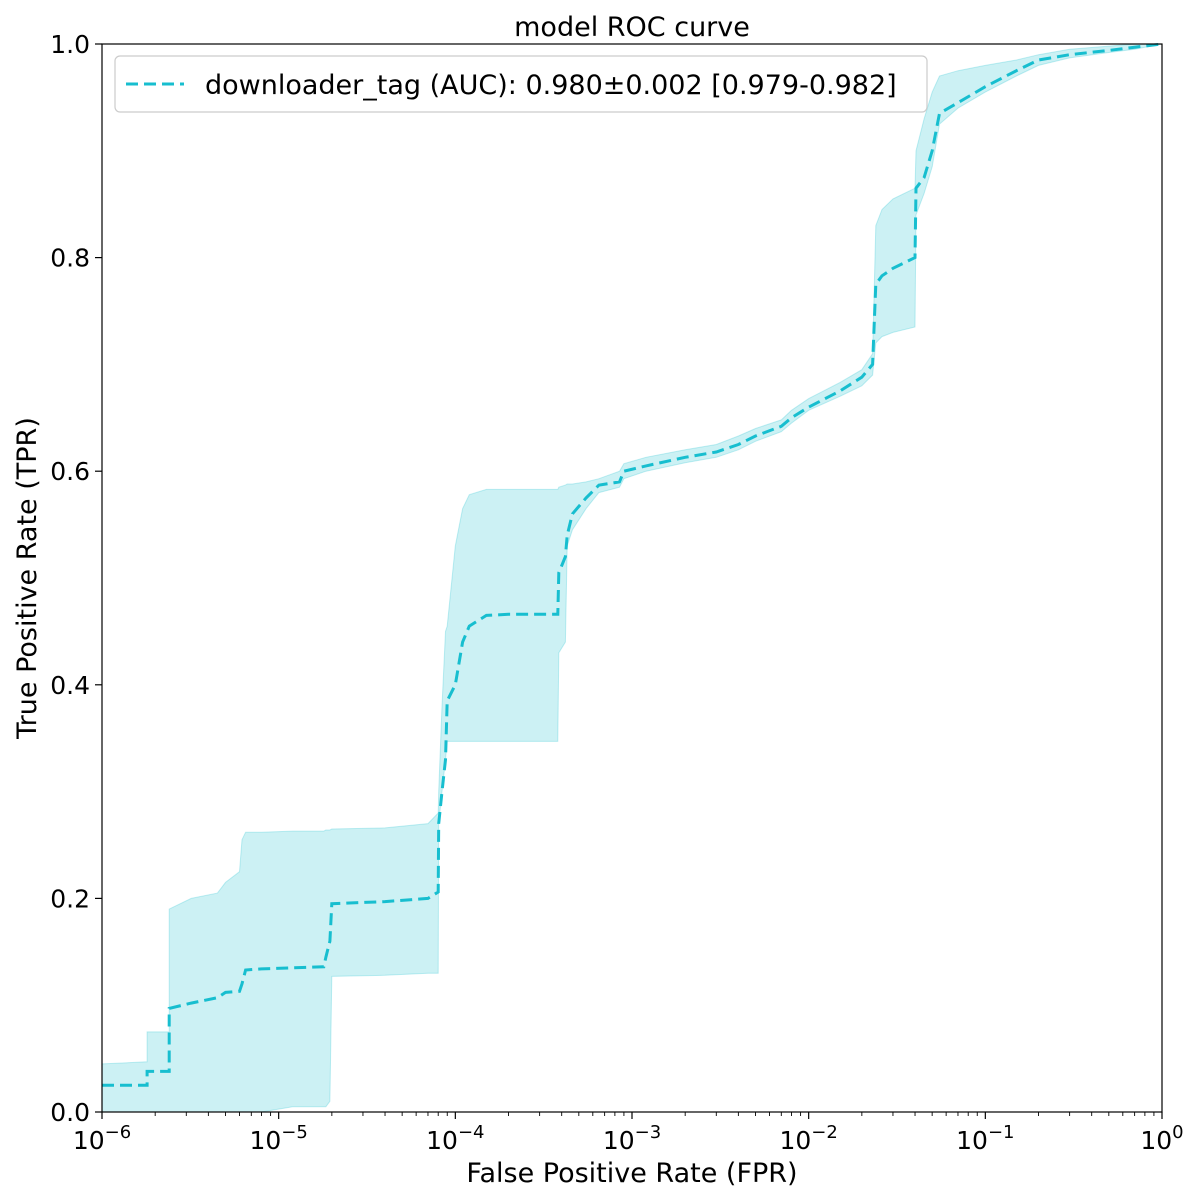 This screenshot has width=1200, height=1200. Describe the element at coordinates (1161, 1138) in the screenshot. I see `x-tick-label: 10⁰` at that location.